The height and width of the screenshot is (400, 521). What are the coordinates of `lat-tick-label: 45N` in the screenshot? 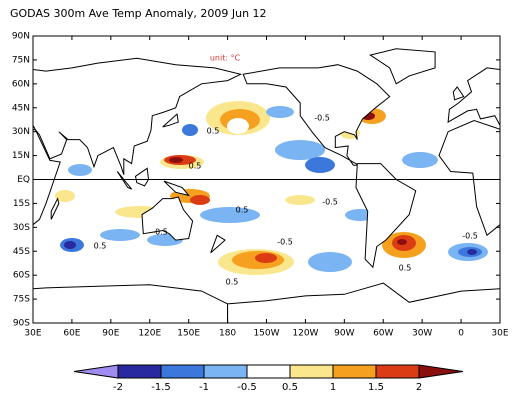 It's located at (21, 108).